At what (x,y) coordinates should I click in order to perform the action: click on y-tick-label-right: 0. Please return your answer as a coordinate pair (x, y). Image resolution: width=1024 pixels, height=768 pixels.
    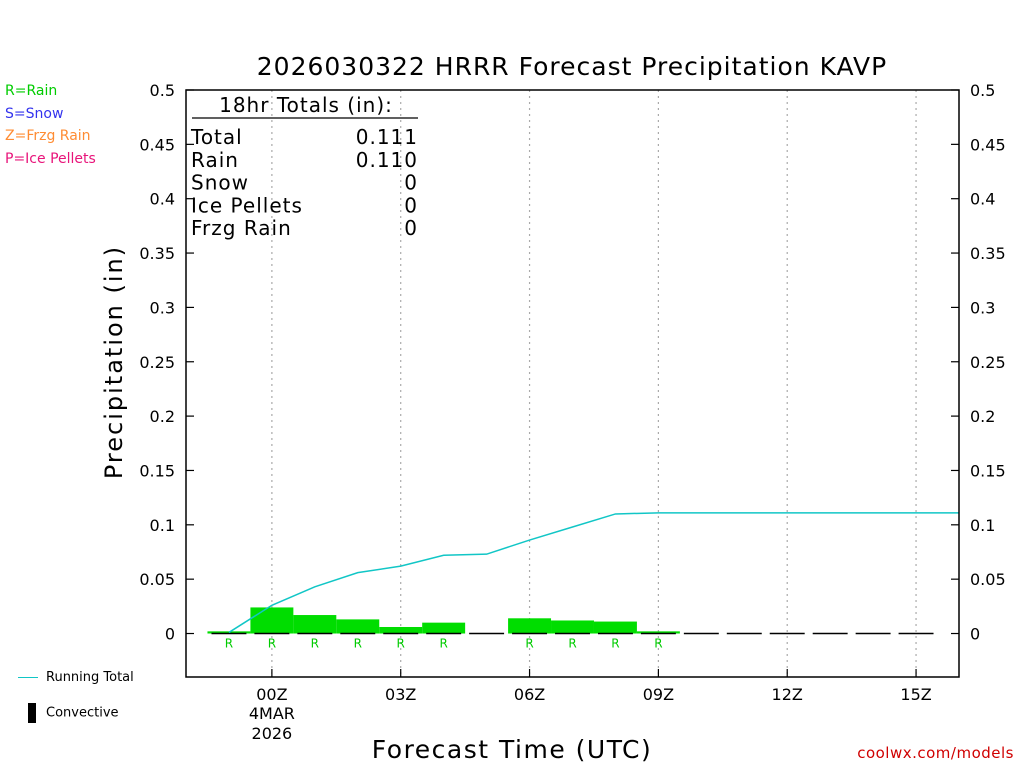
    Looking at the image, I should click on (975, 634).